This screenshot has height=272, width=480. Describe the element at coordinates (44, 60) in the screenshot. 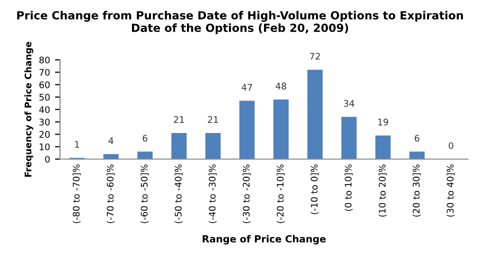

I see `y-tick-label: 80` at that location.